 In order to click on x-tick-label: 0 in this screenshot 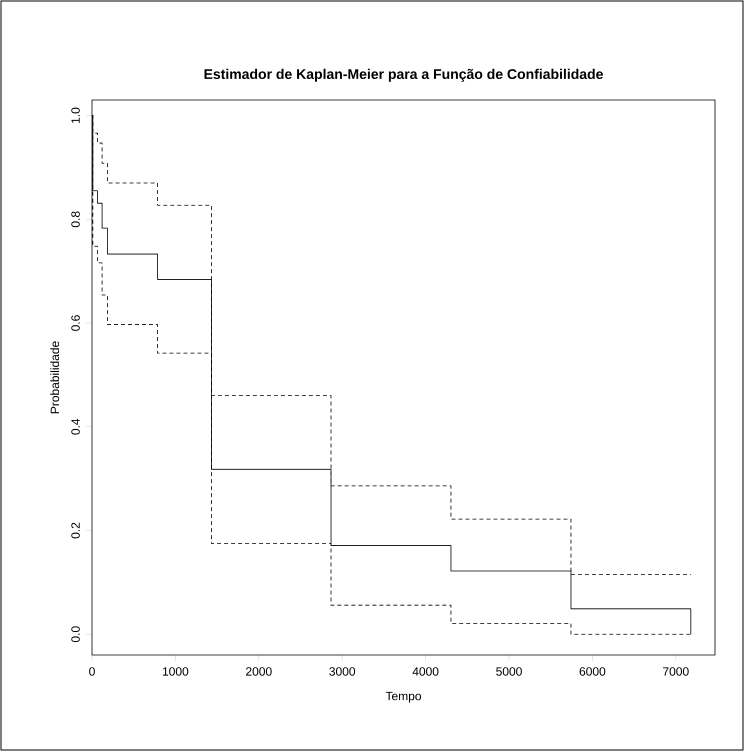, I will do `click(92, 671)`.